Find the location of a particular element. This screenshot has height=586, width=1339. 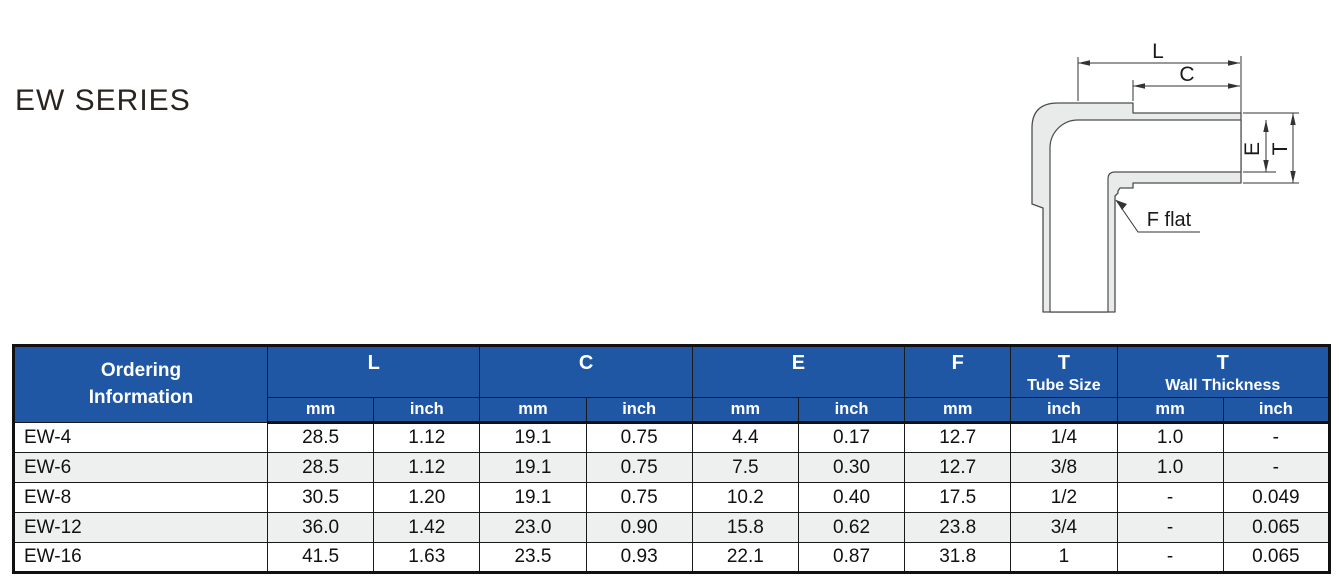

value-cell: 31.8 is located at coordinates (958, 557).